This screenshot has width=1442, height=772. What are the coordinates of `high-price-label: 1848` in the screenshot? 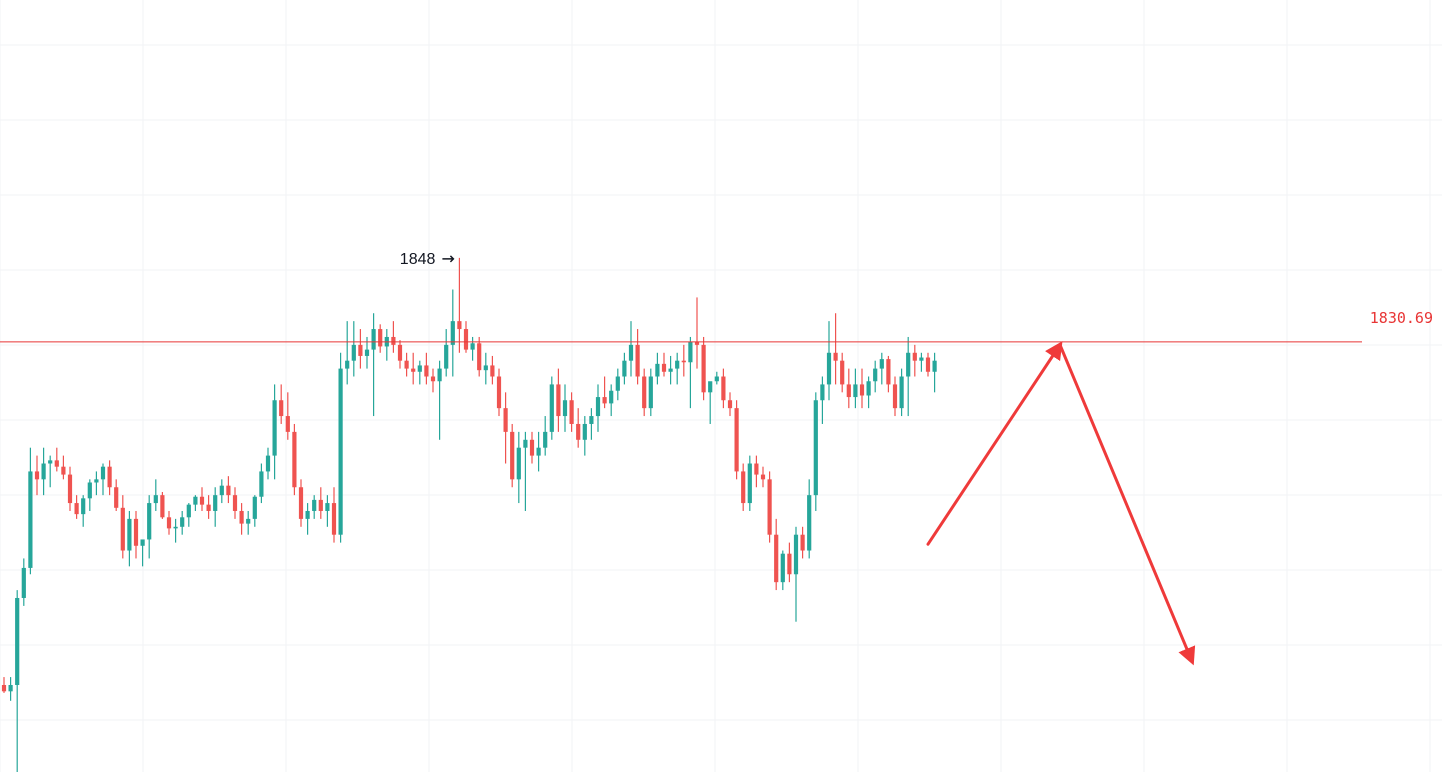 It's located at (418, 259).